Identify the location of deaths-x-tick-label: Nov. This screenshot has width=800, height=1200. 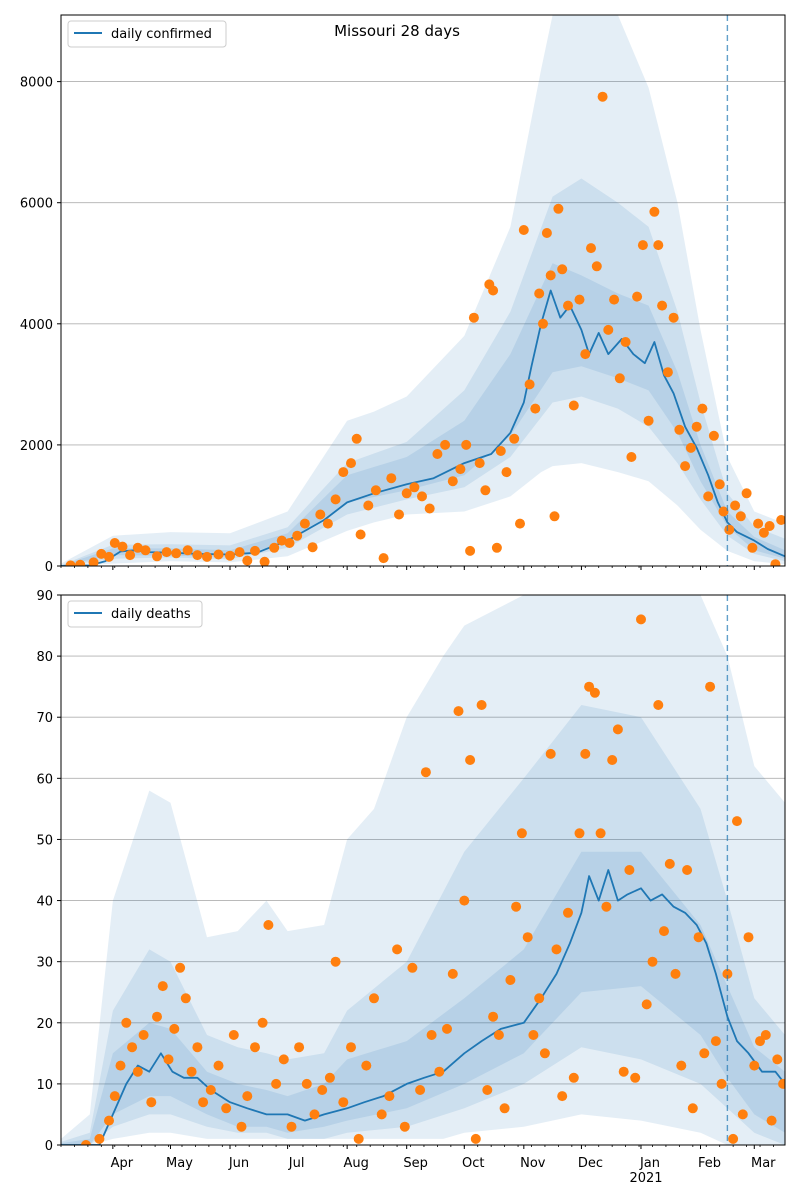
(533, 1163).